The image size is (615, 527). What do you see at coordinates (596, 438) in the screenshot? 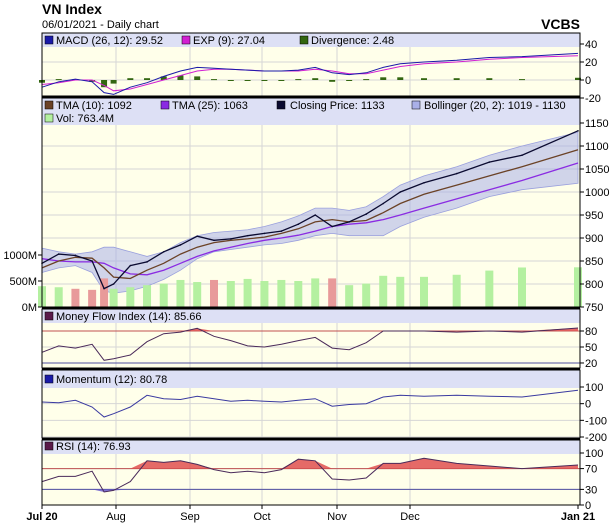
I see `momentum-tick-label: -200` at bounding box center [596, 438].